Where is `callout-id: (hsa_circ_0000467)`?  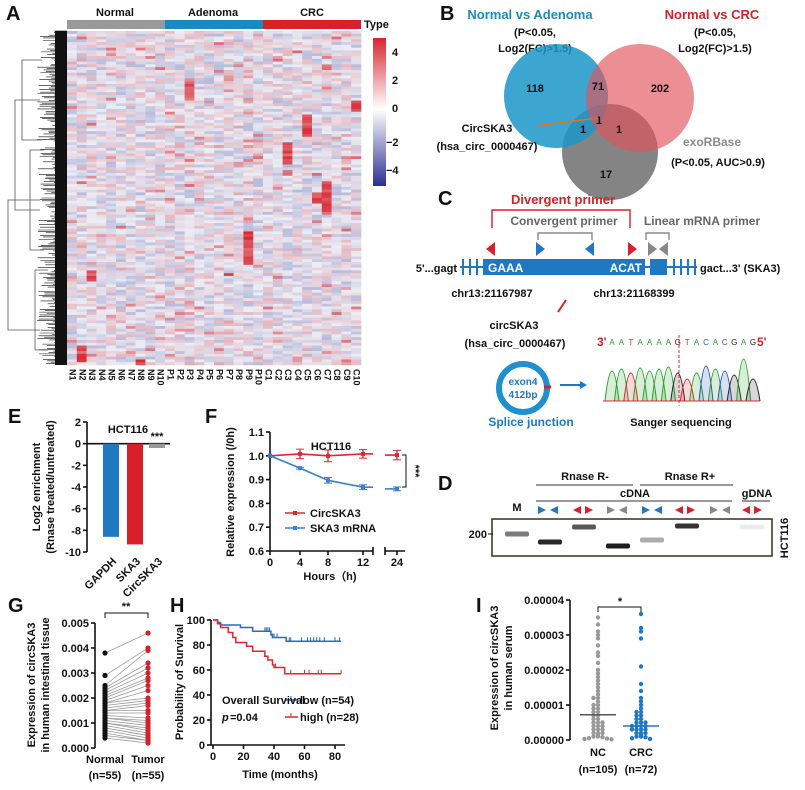 callout-id: (hsa_circ_0000467) is located at coordinates (487, 147).